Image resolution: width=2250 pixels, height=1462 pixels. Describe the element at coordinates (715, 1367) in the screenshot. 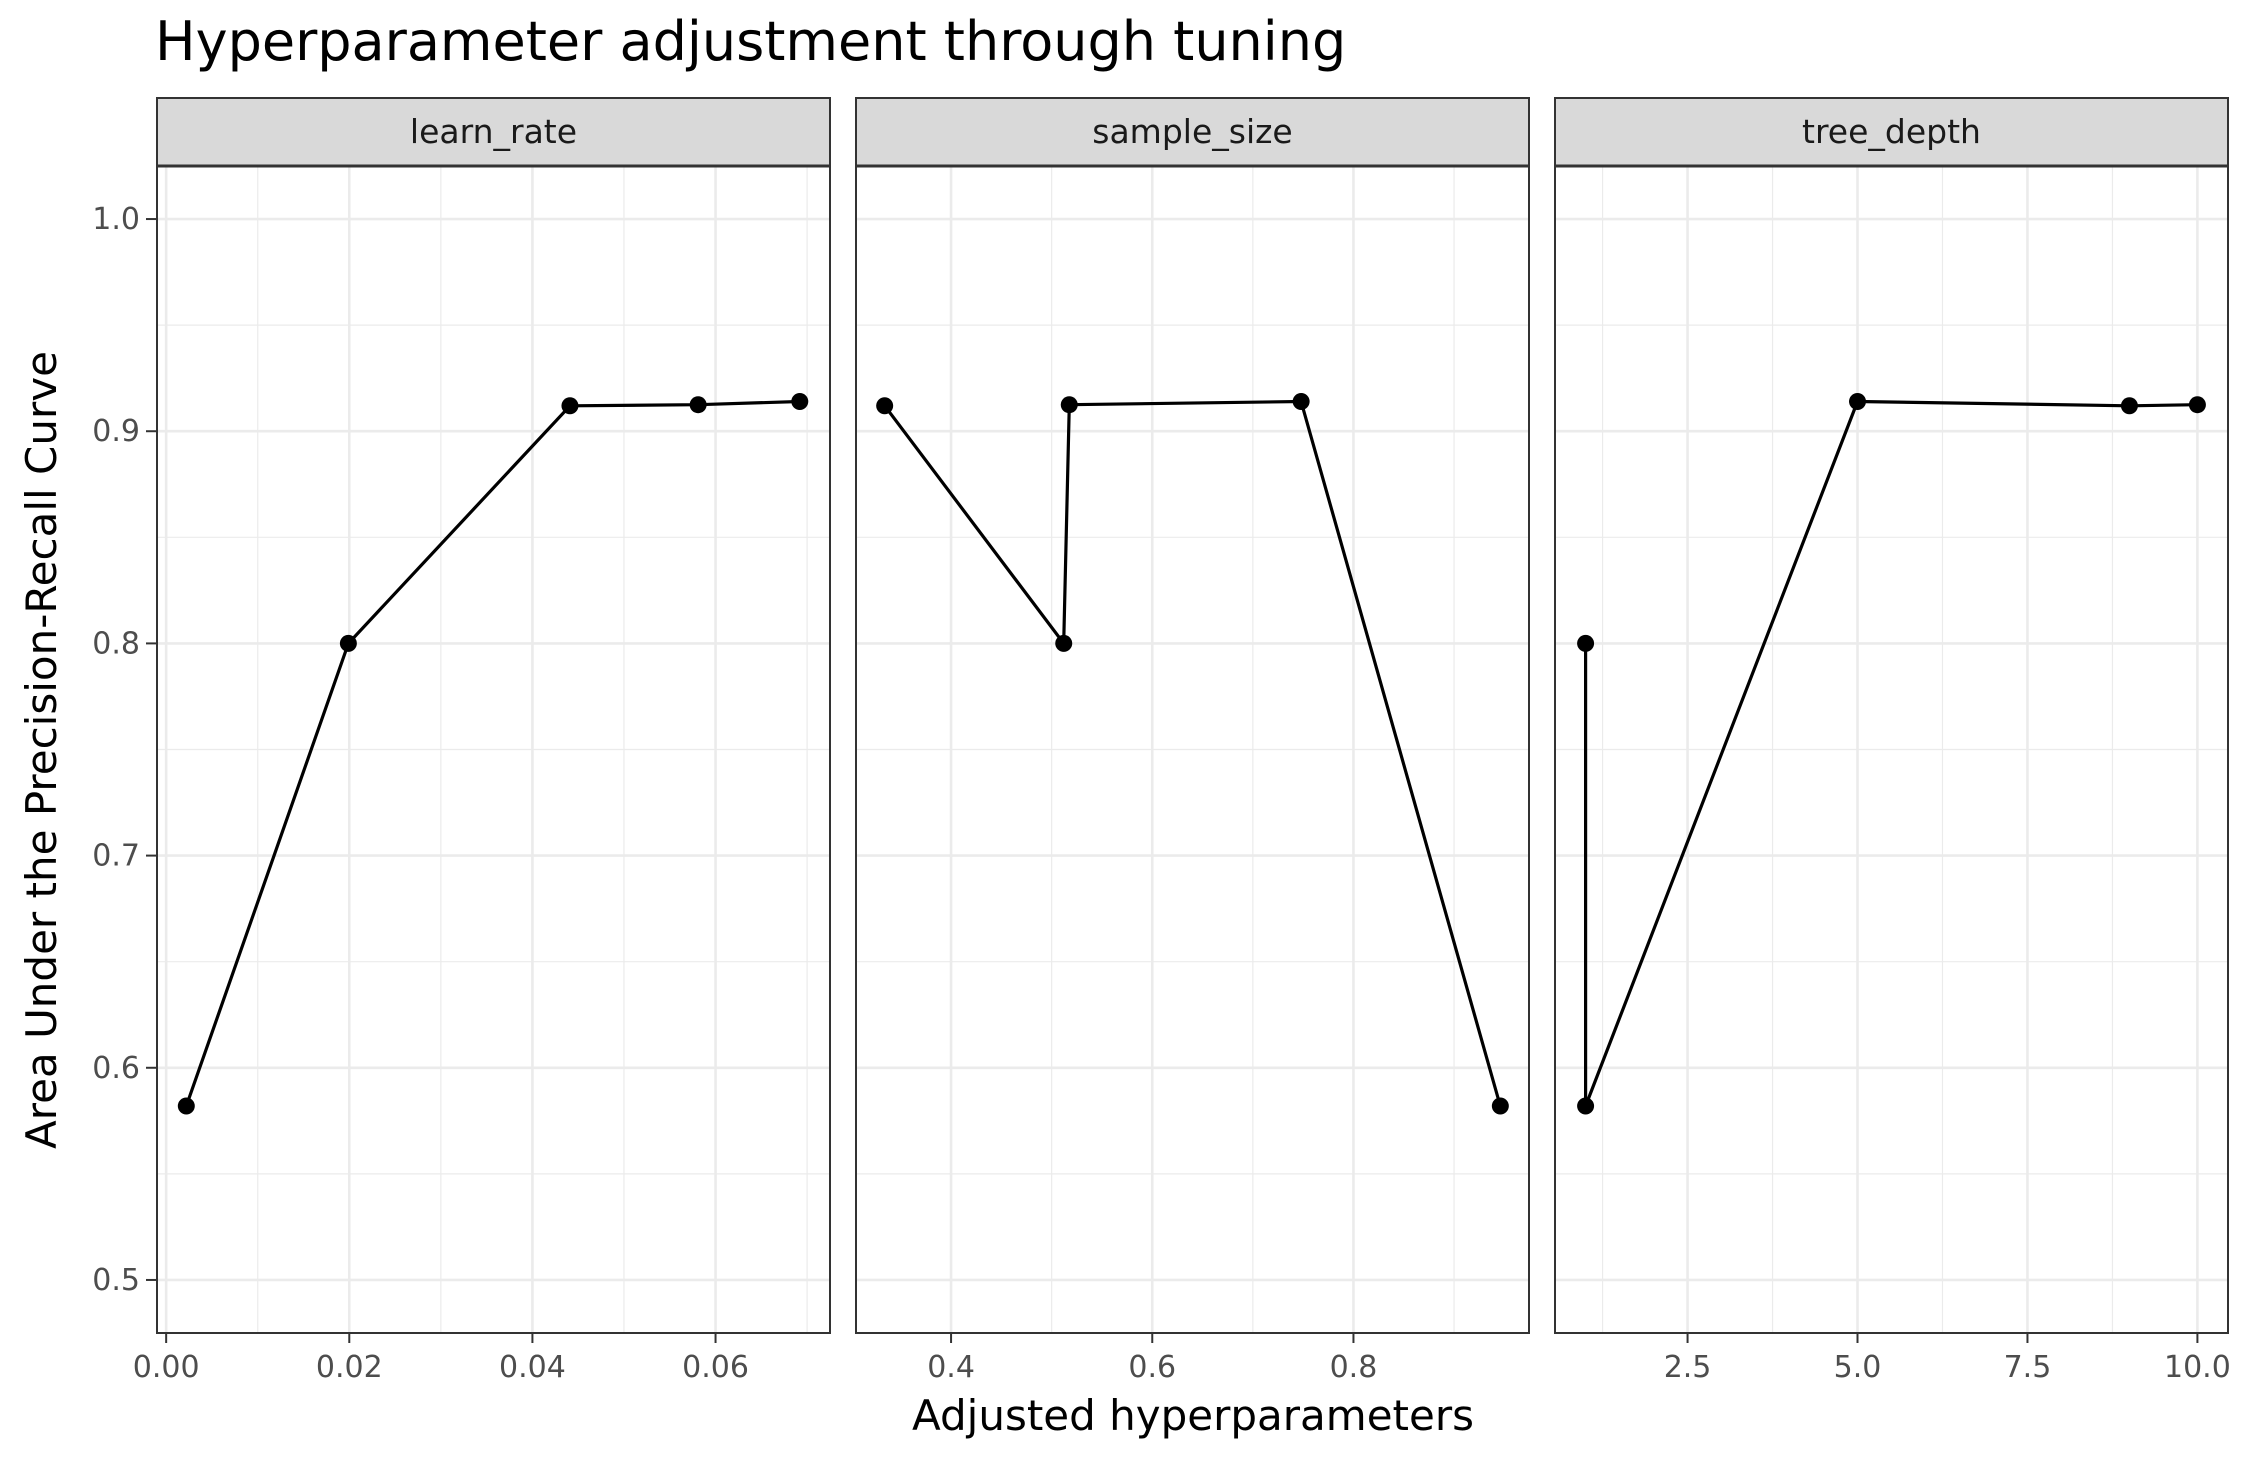

I see `x-tick-label: 0.06` at that location.